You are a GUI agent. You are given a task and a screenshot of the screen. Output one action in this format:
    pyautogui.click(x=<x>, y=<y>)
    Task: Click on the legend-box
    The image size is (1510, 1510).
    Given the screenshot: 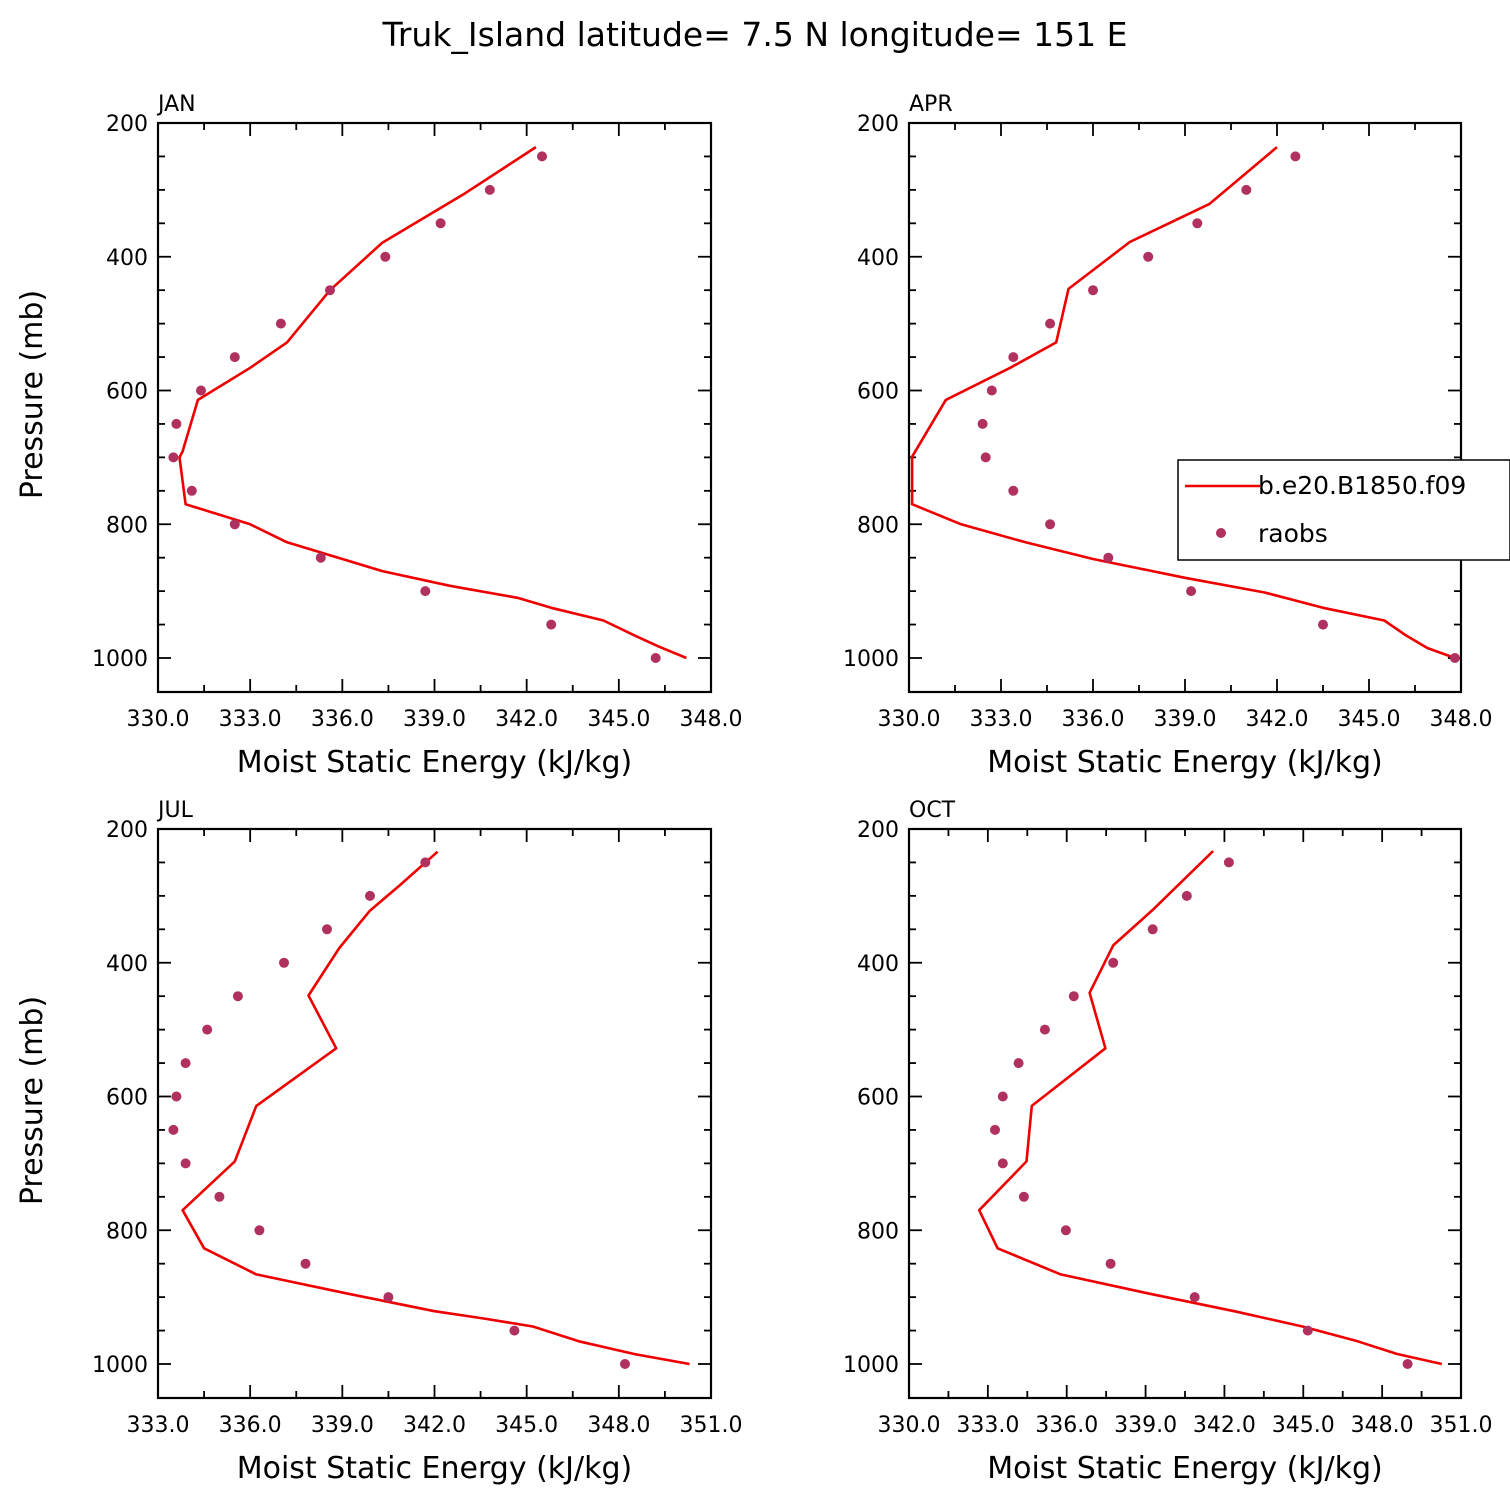 What is the action you would take?
    pyautogui.click(x=1343, y=510)
    